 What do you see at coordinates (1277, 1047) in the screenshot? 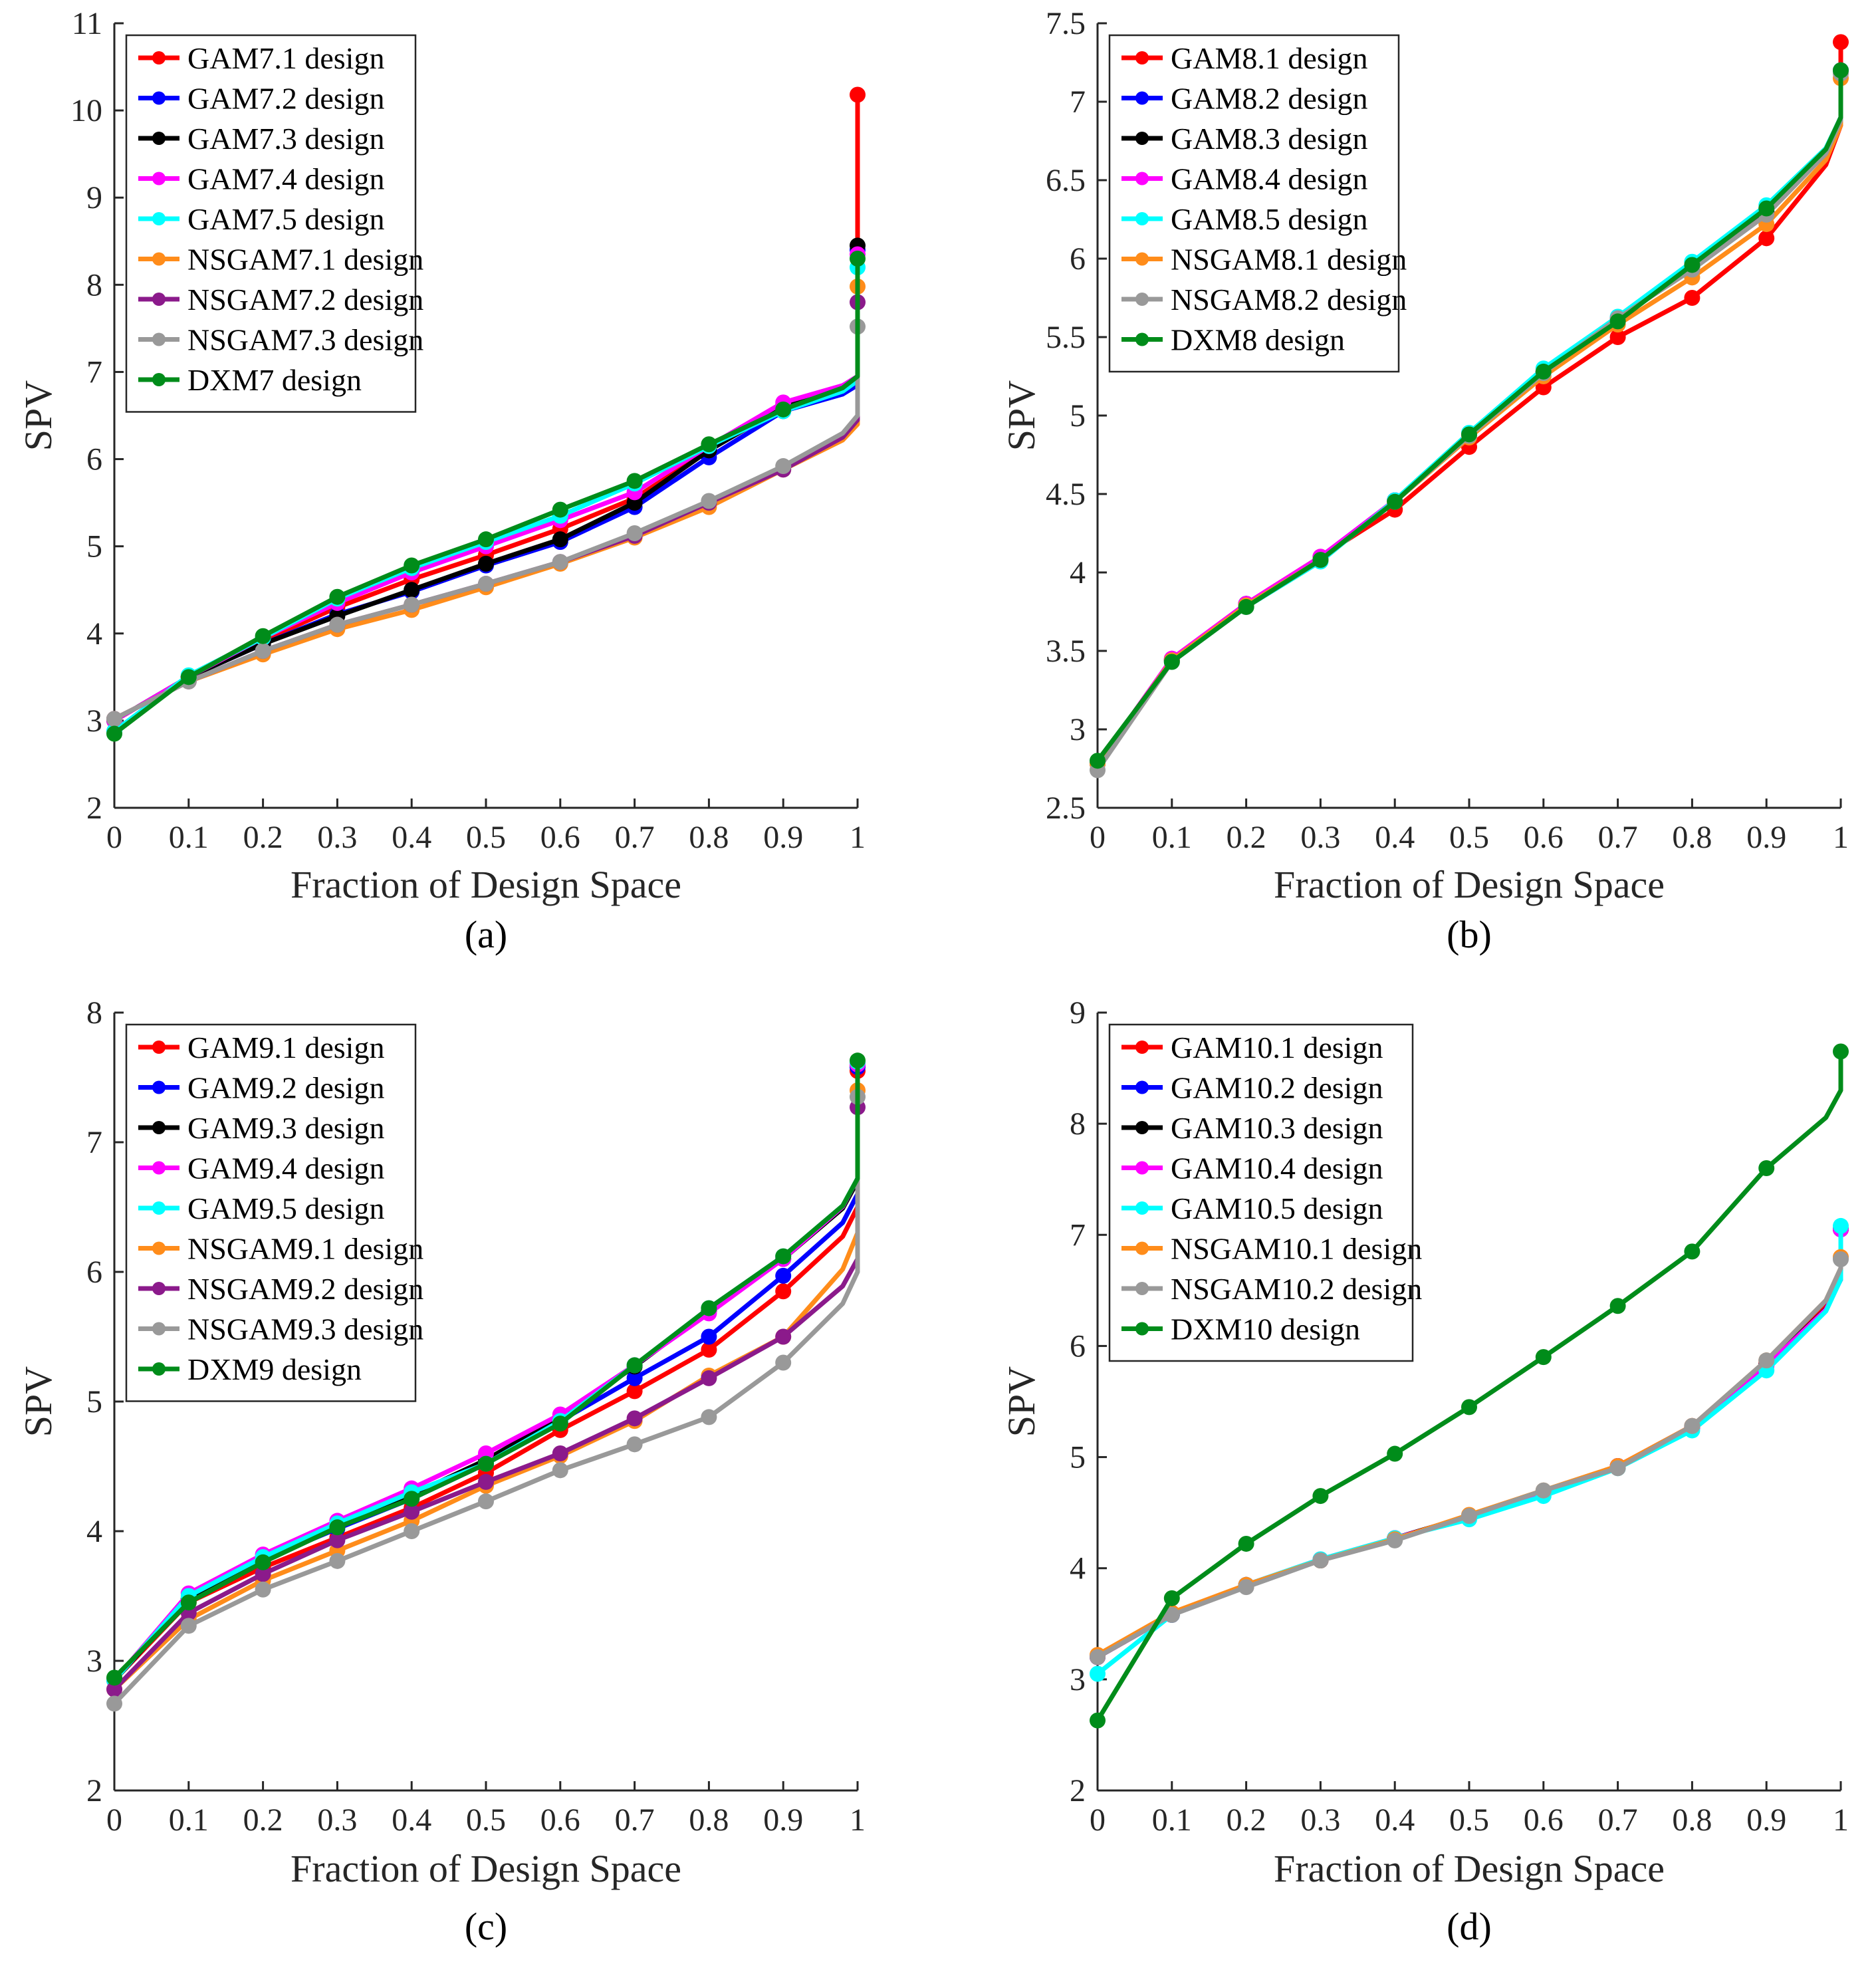
I see `legend-label: GAM10.1 design` at bounding box center [1277, 1047].